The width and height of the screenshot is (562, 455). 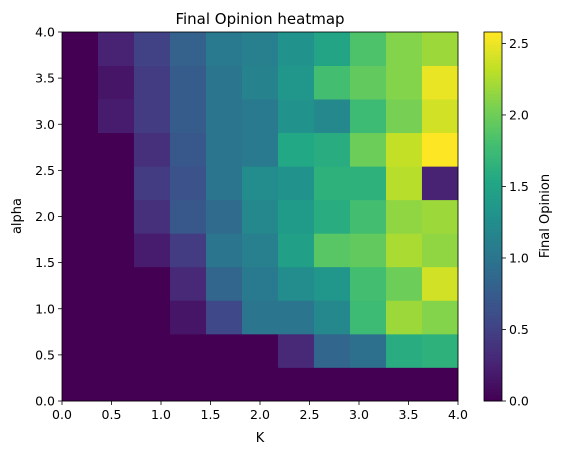 What do you see at coordinates (45, 78) in the screenshot?
I see `y-tick-label: 3.5` at bounding box center [45, 78].